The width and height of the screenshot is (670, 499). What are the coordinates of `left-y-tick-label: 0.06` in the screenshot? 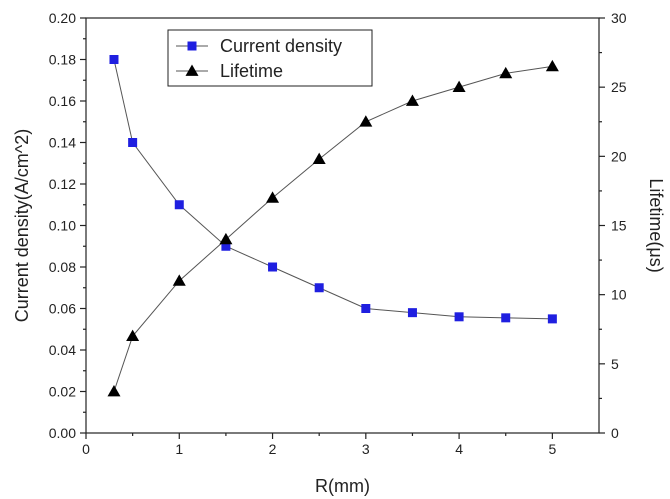 It's located at (62, 309).